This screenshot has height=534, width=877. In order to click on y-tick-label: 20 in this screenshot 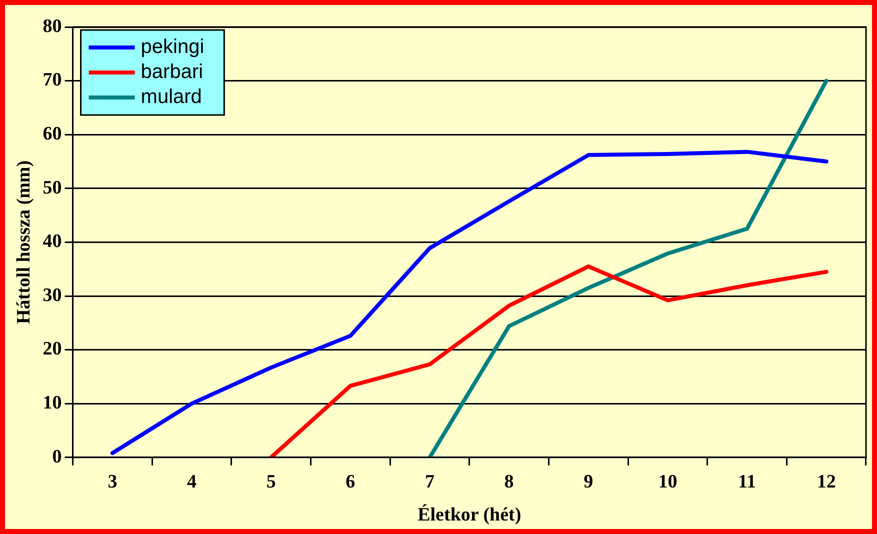, I will do `click(52, 349)`.